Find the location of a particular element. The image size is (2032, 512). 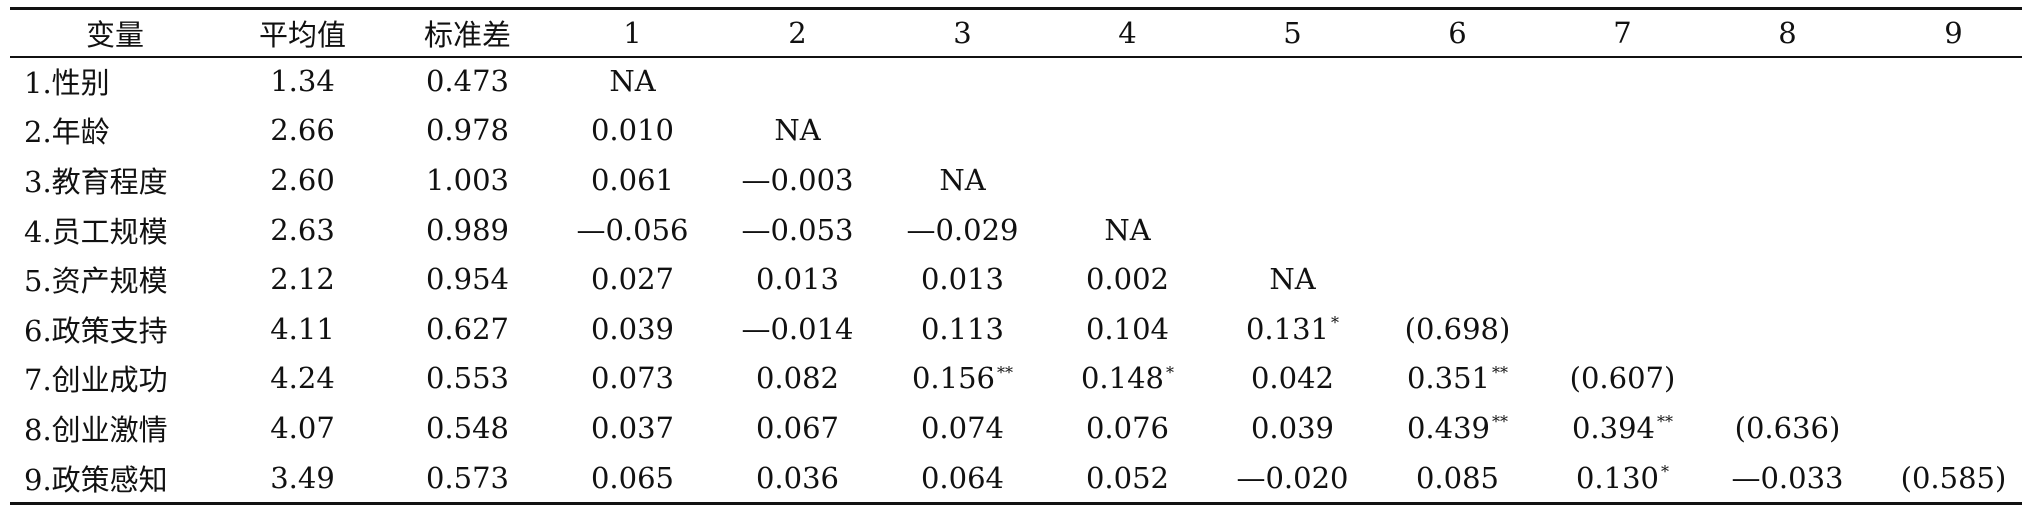

header-col-3: 3 is located at coordinates (962, 33).